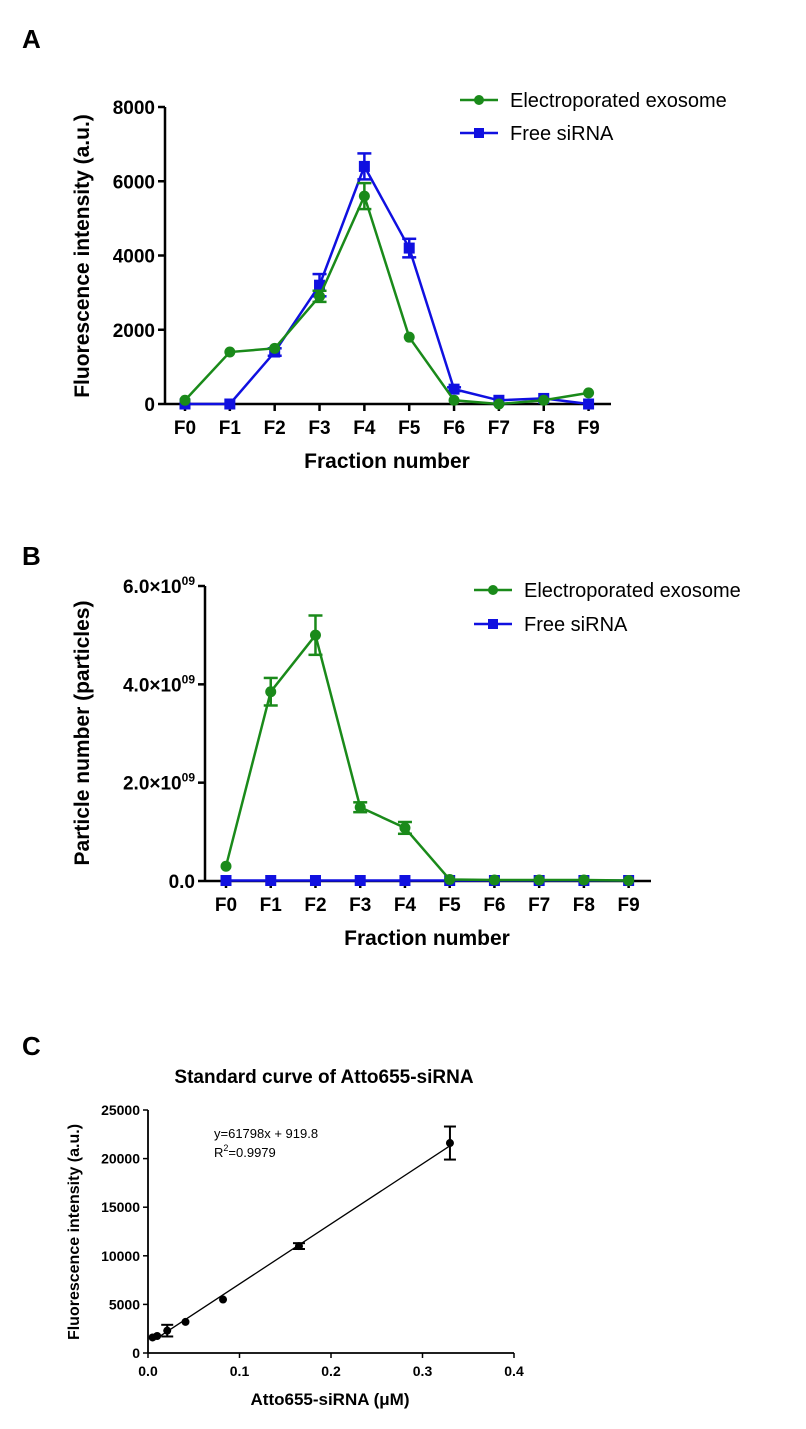 The image size is (806, 1429). What do you see at coordinates (82, 733) in the screenshot?
I see `y-axis-label-b: Particle number (particles)` at bounding box center [82, 733].